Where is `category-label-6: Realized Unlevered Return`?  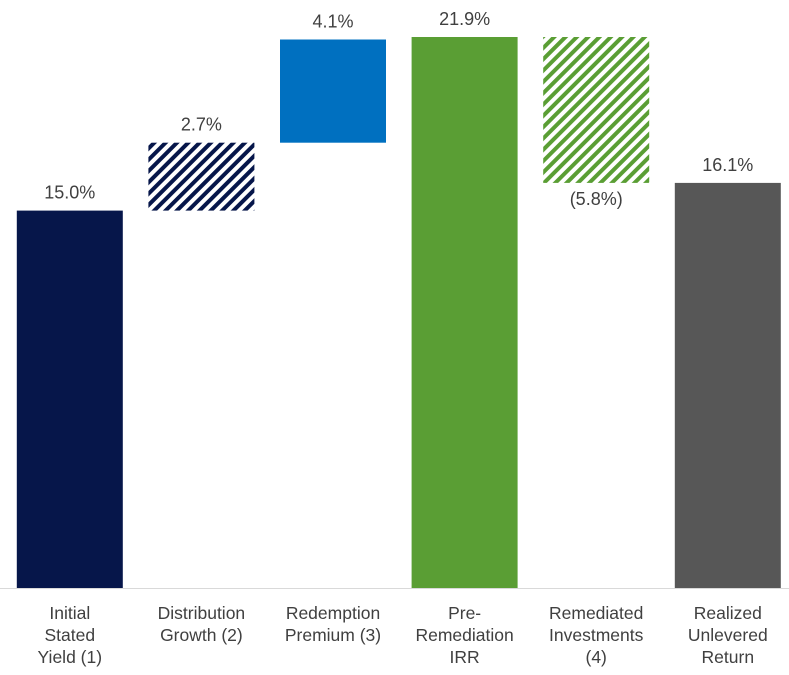 category-label-6: Realized Unlevered Return is located at coordinates (728, 635).